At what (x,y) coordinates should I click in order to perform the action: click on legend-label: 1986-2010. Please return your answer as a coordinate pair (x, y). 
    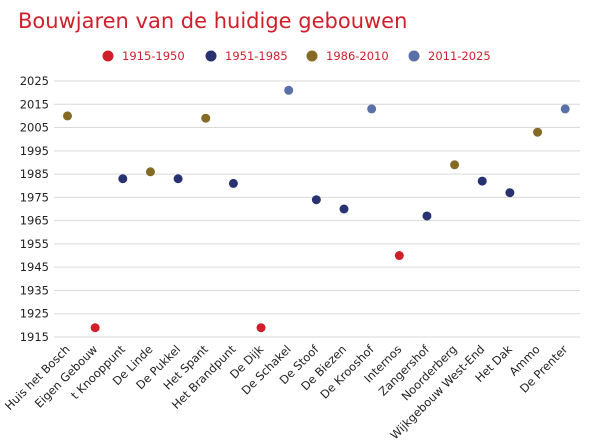
    Looking at the image, I should click on (357, 56).